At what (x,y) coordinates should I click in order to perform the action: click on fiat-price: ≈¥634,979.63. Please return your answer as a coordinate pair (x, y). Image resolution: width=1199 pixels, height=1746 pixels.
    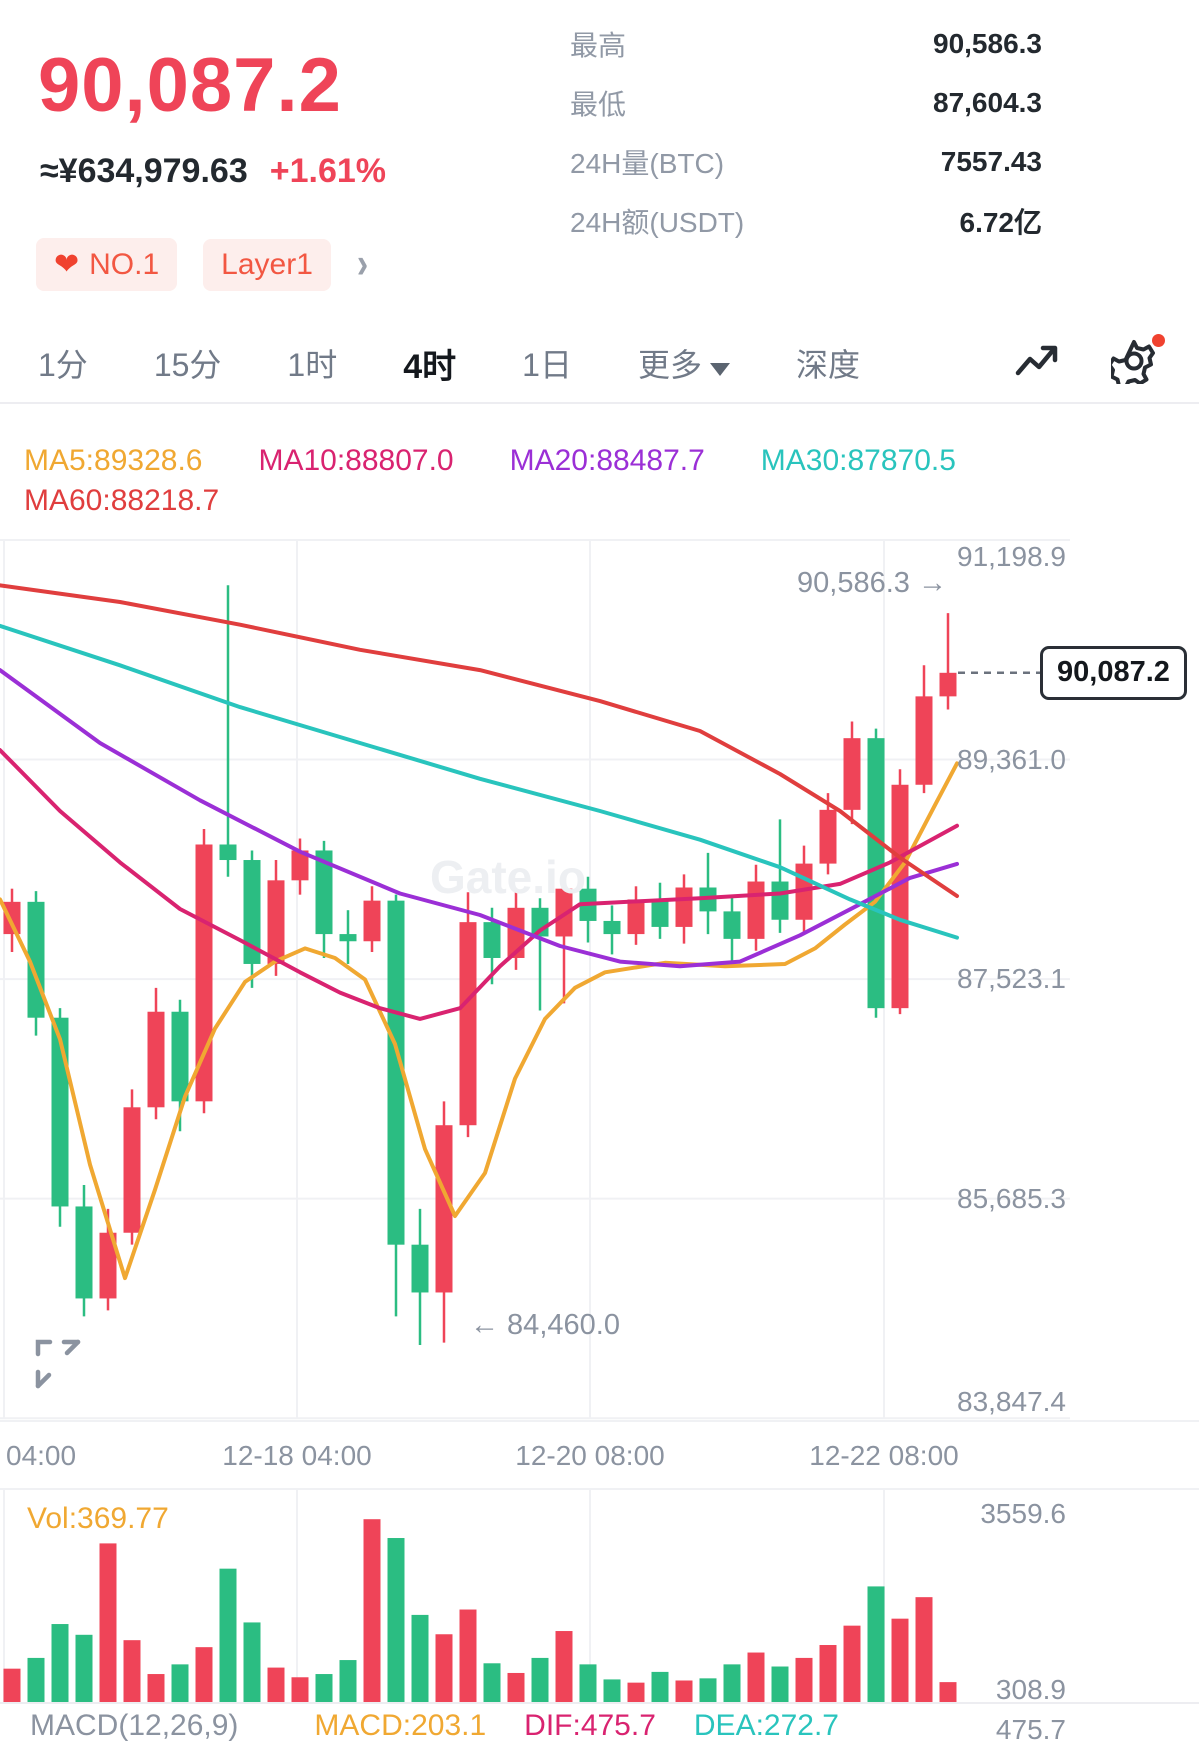
    Looking at the image, I should click on (144, 171).